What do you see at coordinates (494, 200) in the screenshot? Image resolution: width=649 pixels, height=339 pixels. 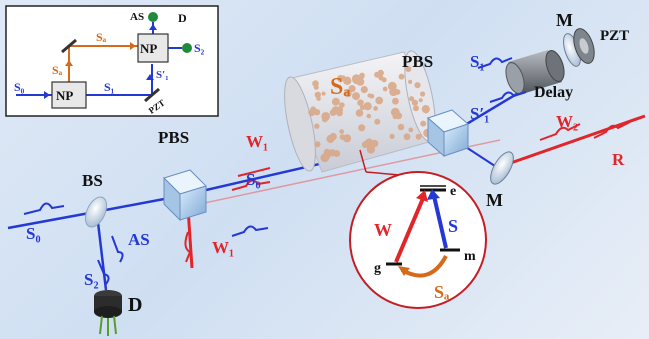 I see `mirror-bottom-label: M` at bounding box center [494, 200].